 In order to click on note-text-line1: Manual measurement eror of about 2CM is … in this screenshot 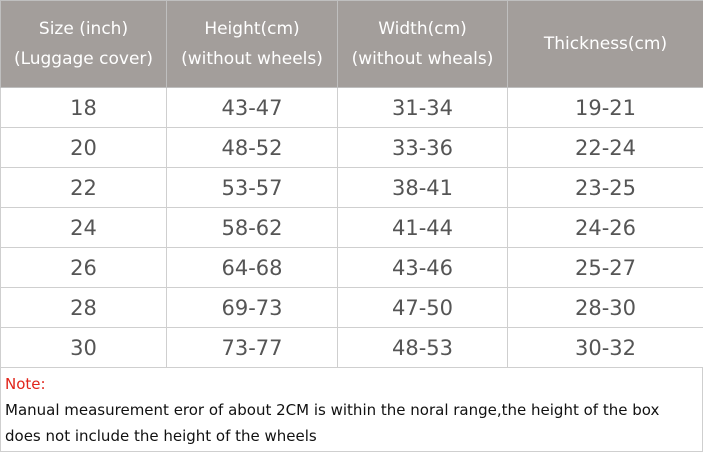, I will do `click(351, 410)`.